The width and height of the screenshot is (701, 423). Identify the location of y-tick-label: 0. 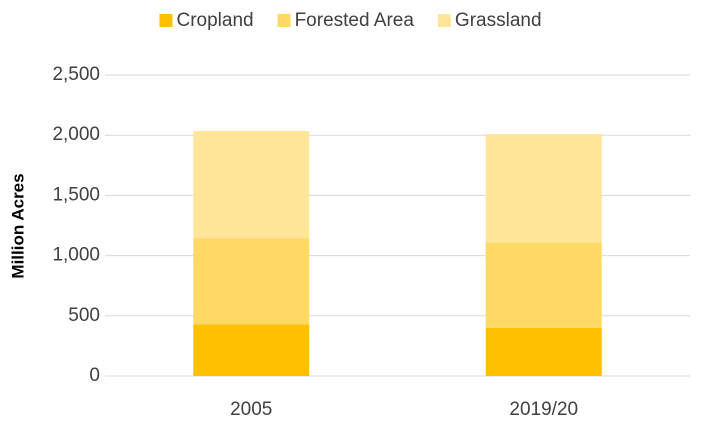
(94, 375).